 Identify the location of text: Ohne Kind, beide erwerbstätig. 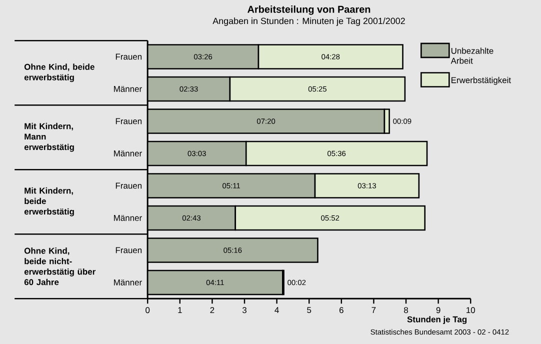
(59, 73).